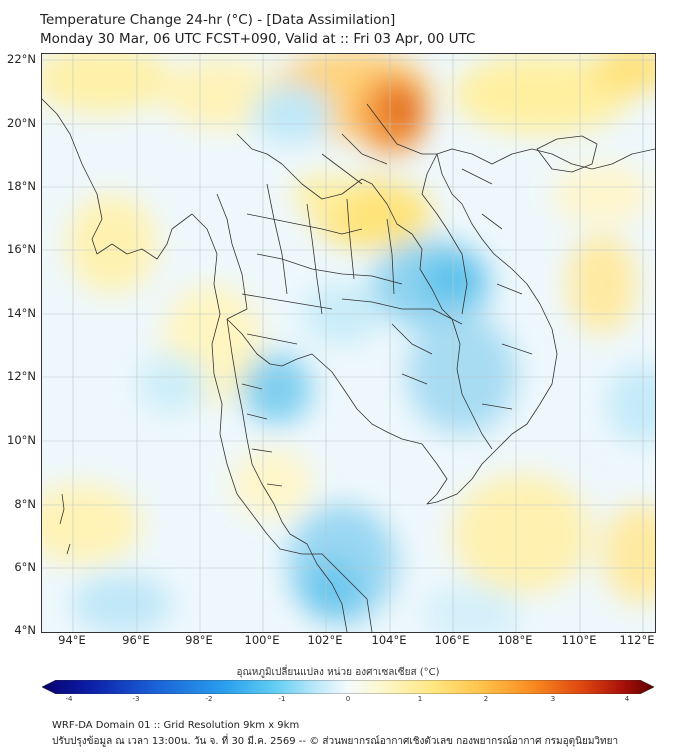 The width and height of the screenshot is (676, 756). Describe the element at coordinates (420, 699) in the screenshot. I see `colorbar-tick: 1` at that location.